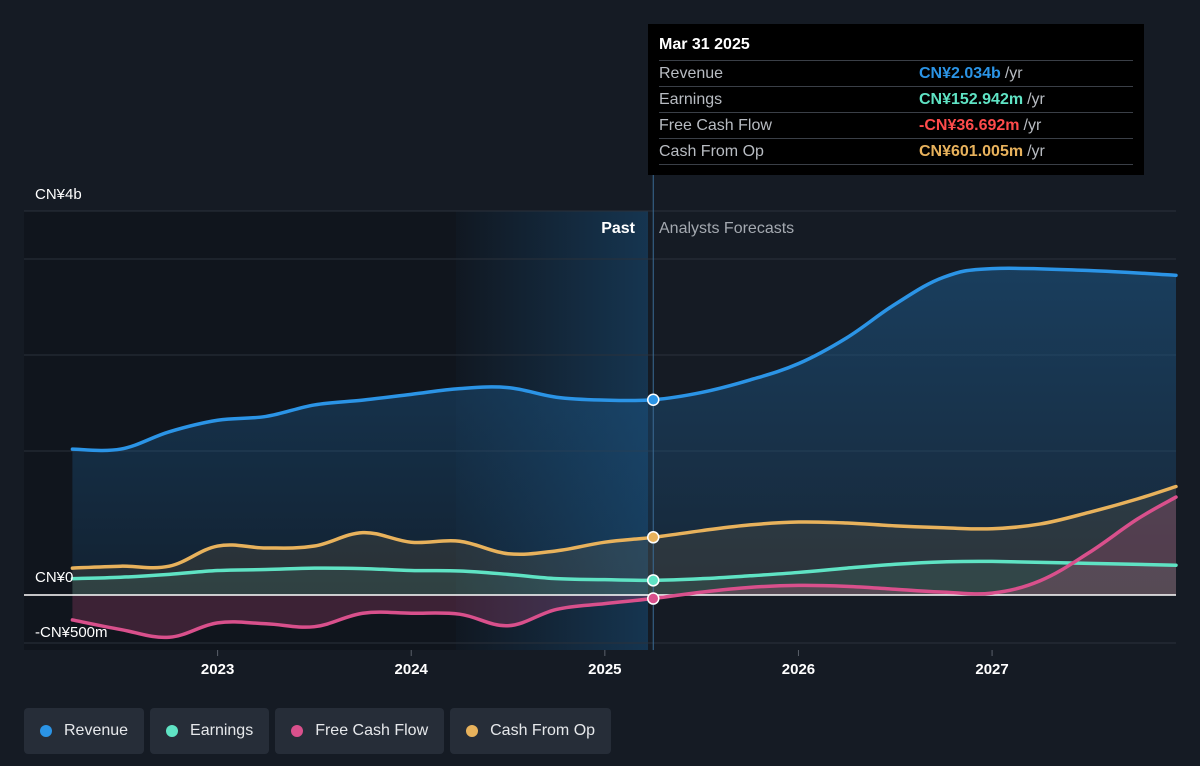 This screenshot has height=766, width=1200. I want to click on x-tick-label: 2023, so click(217, 669).